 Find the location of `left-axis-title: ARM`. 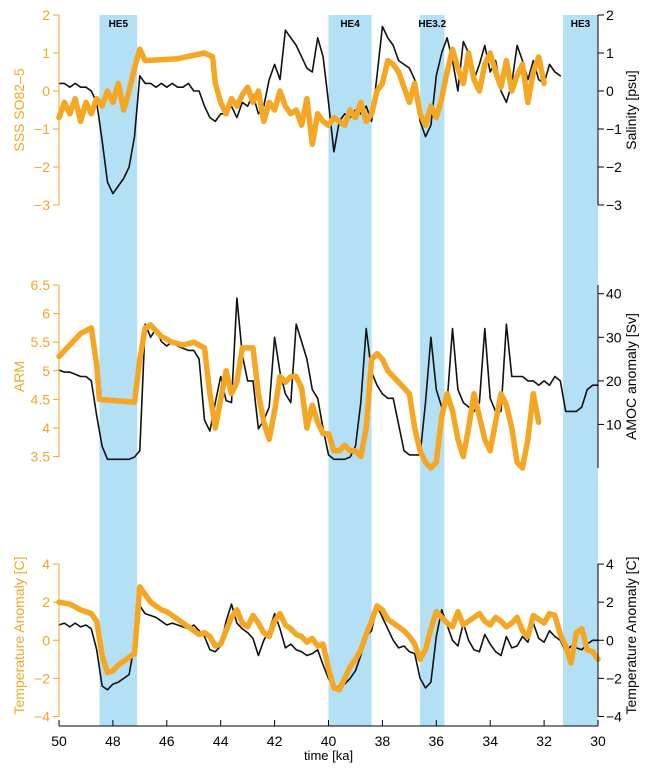

left-axis-title: ARM is located at coordinates (19, 376).